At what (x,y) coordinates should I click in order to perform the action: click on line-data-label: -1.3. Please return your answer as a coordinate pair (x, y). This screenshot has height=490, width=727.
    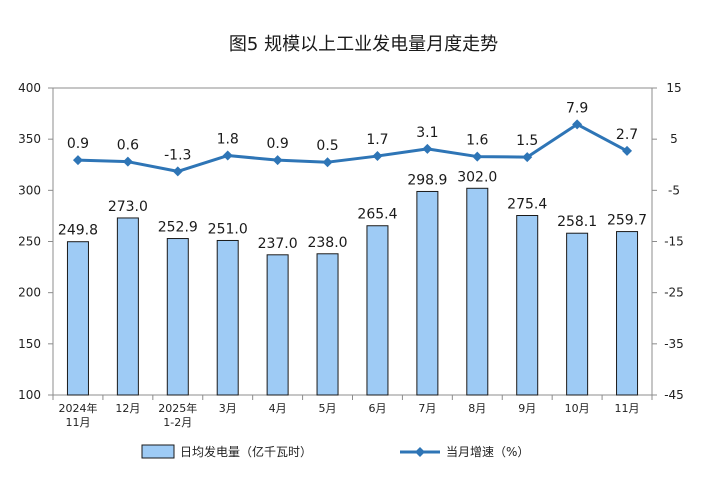
    Looking at the image, I should click on (177, 155).